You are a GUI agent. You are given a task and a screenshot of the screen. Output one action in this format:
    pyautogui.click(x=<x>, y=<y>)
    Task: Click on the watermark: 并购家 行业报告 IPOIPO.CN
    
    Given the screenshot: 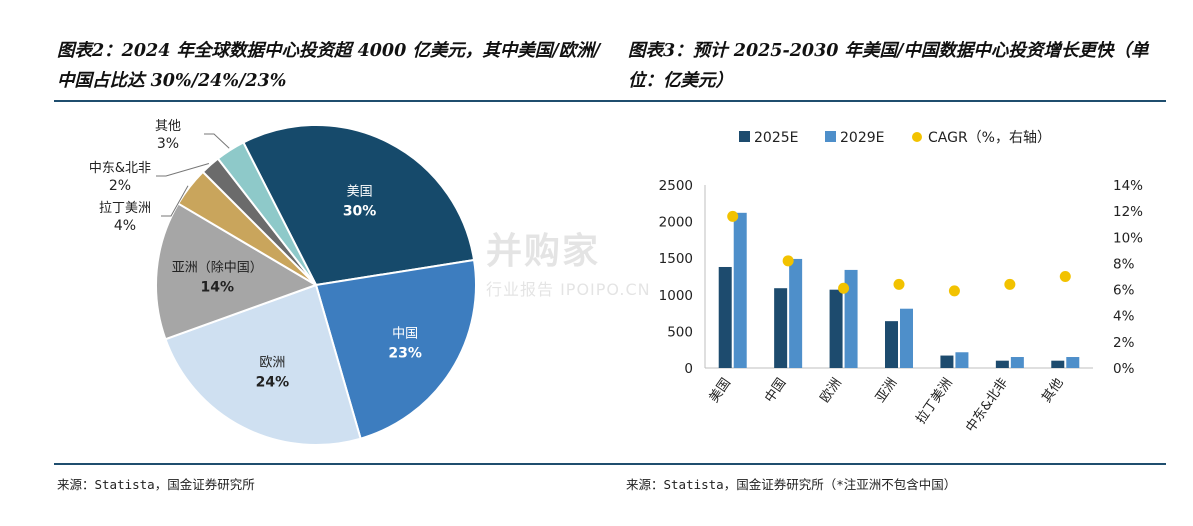 What is the action you would take?
    pyautogui.click(x=596, y=261)
    